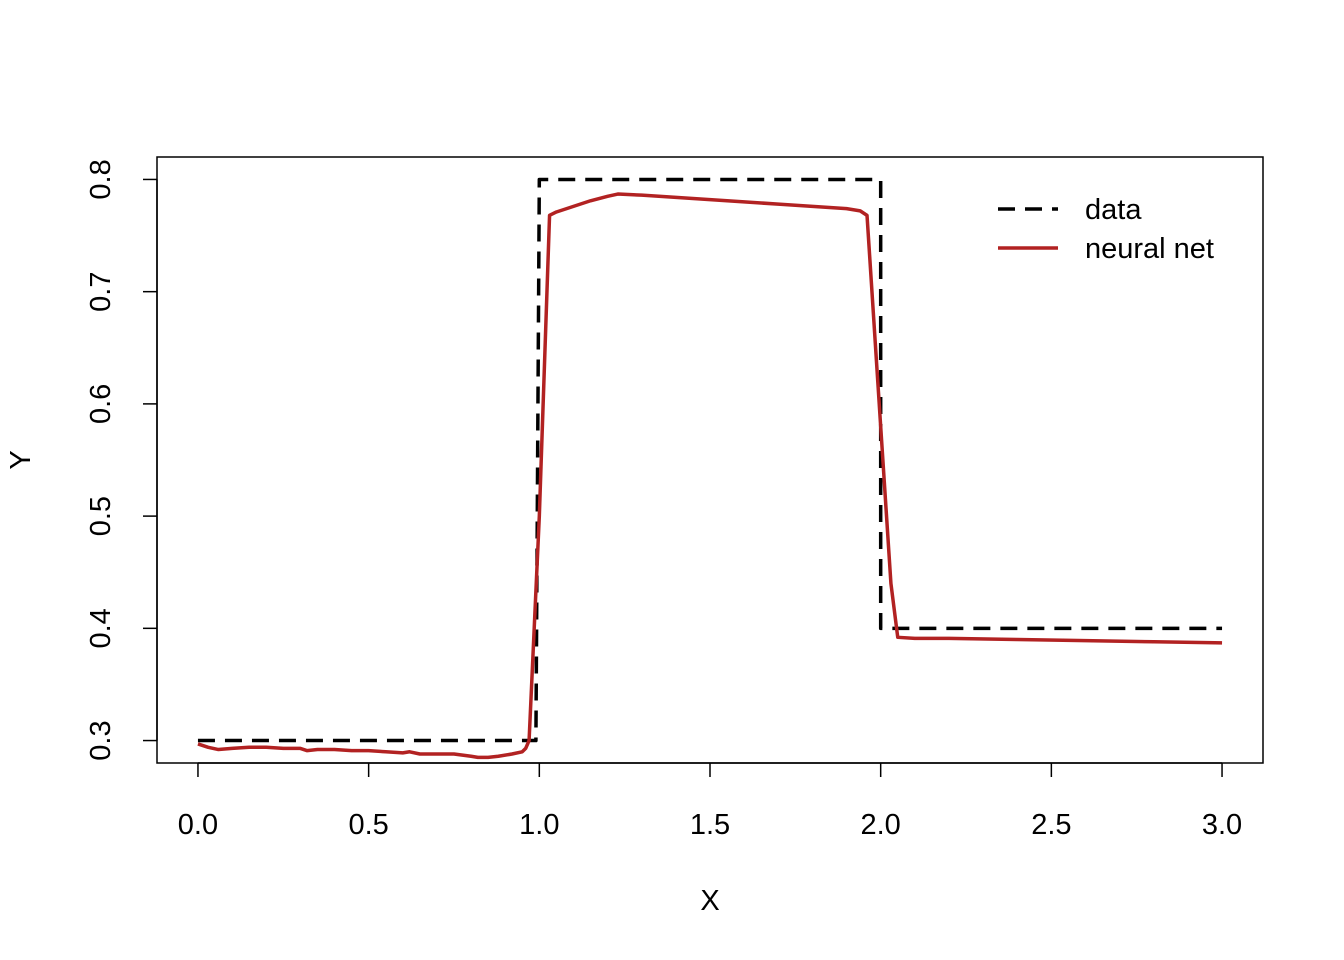 This screenshot has width=1344, height=960. Describe the element at coordinates (101, 516) in the screenshot. I see `y-tick-label: 0.5` at that location.